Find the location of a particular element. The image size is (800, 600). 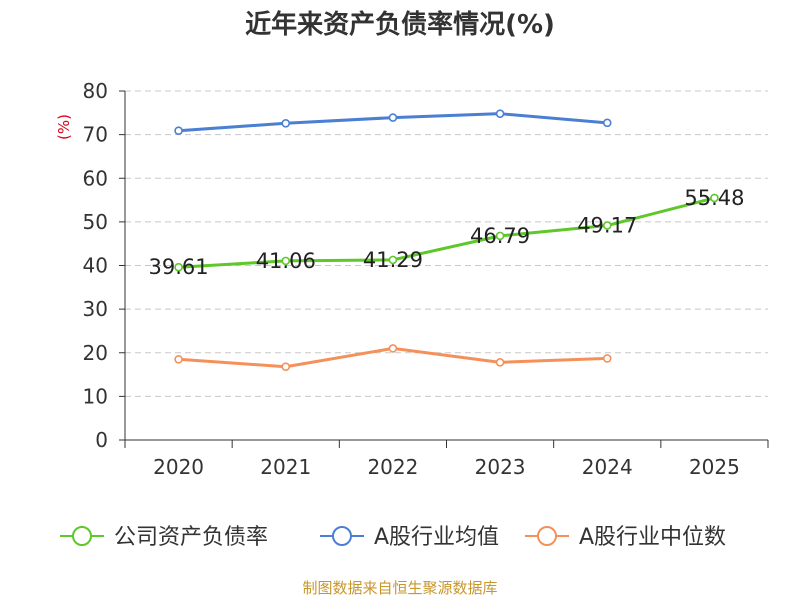

data-label: 49.17 is located at coordinates (607, 225).